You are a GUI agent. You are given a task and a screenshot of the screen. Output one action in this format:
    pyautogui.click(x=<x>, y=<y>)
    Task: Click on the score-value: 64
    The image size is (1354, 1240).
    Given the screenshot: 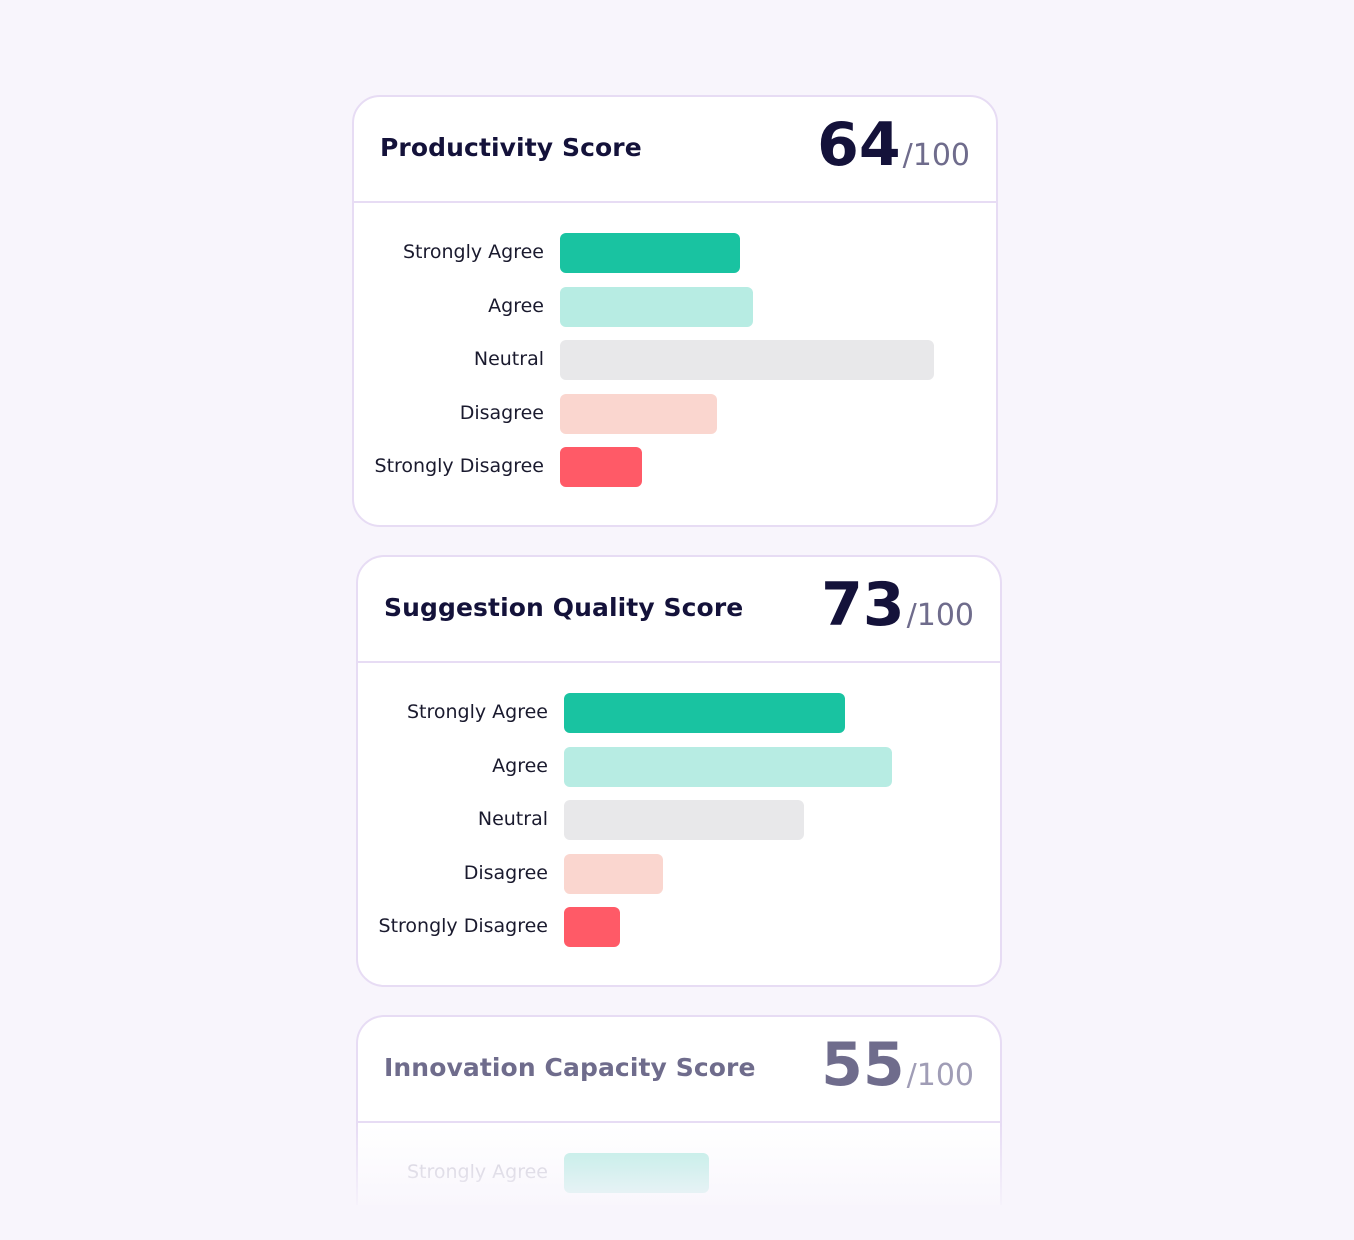 What is the action you would take?
    pyautogui.click(x=859, y=145)
    